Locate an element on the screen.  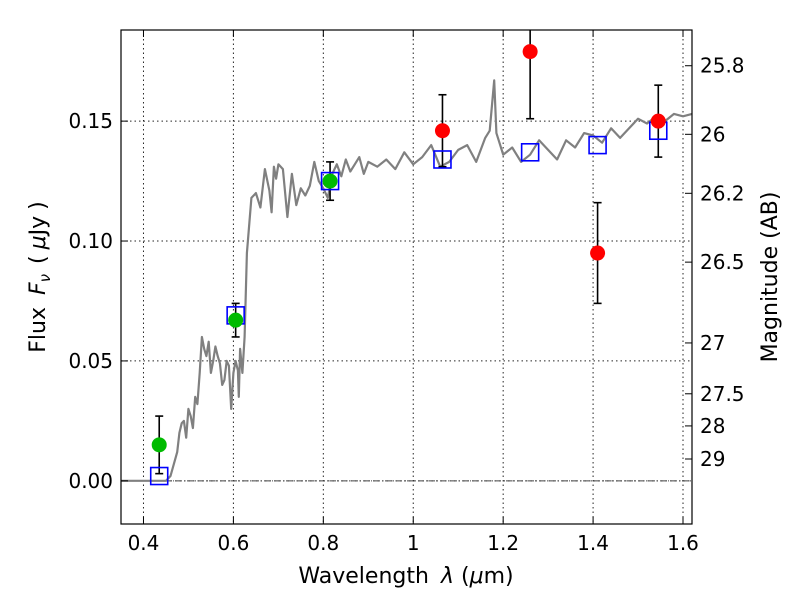
y-tick-label: 0.10 is located at coordinates (90, 241).